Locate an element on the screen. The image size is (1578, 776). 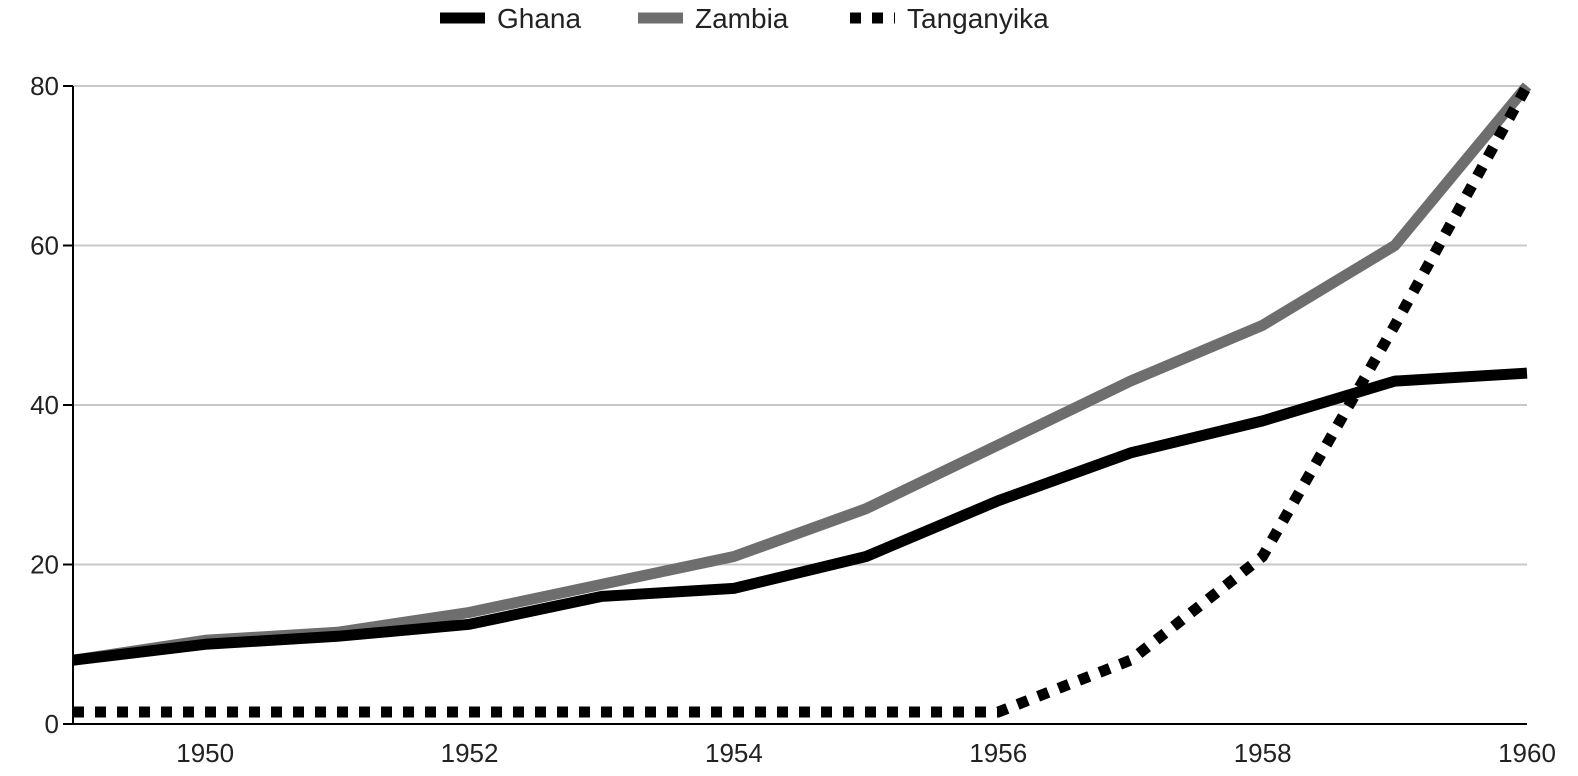
legend-label-tanganyika: Tanganyika is located at coordinates (978, 18).